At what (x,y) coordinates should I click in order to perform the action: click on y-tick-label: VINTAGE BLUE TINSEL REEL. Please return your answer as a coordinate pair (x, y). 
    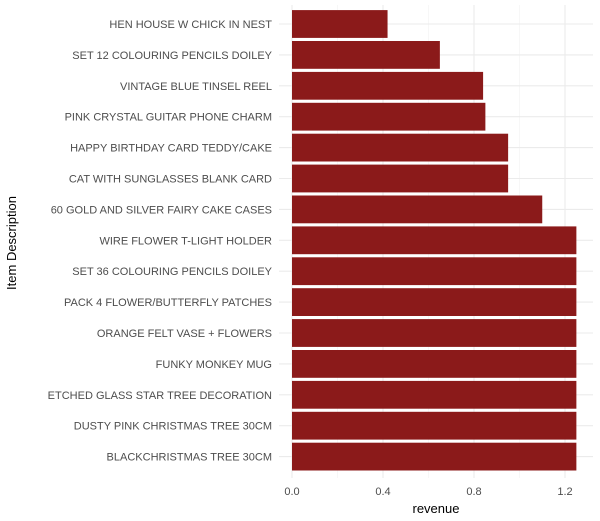
    Looking at the image, I should click on (196, 87).